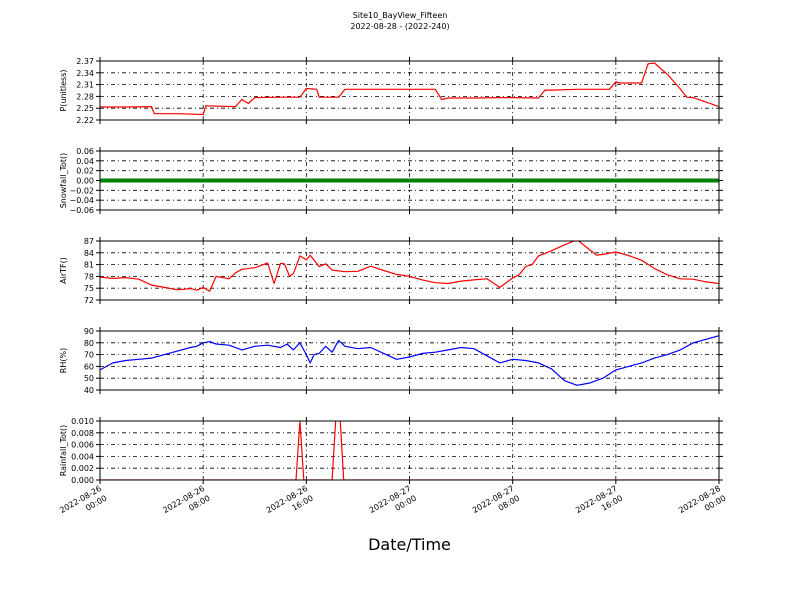 The height and width of the screenshot is (600, 800). I want to click on rainfall-series-line, so click(409, 450).